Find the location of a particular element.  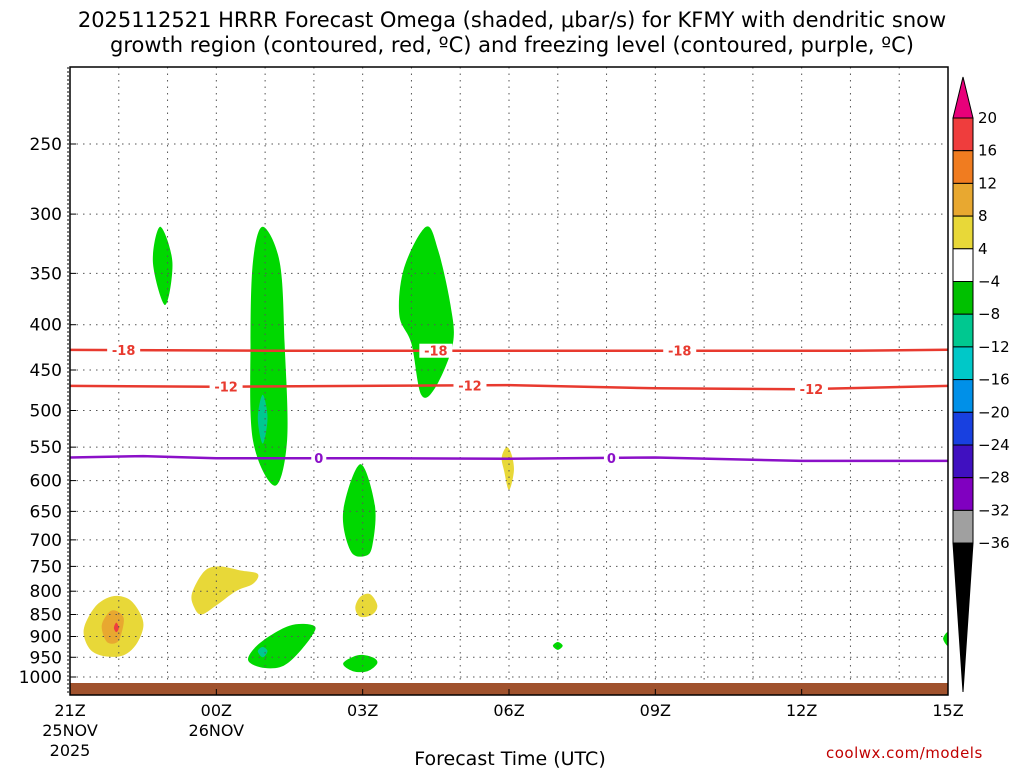

y-tick-label-600: 600 is located at coordinates (46, 482).